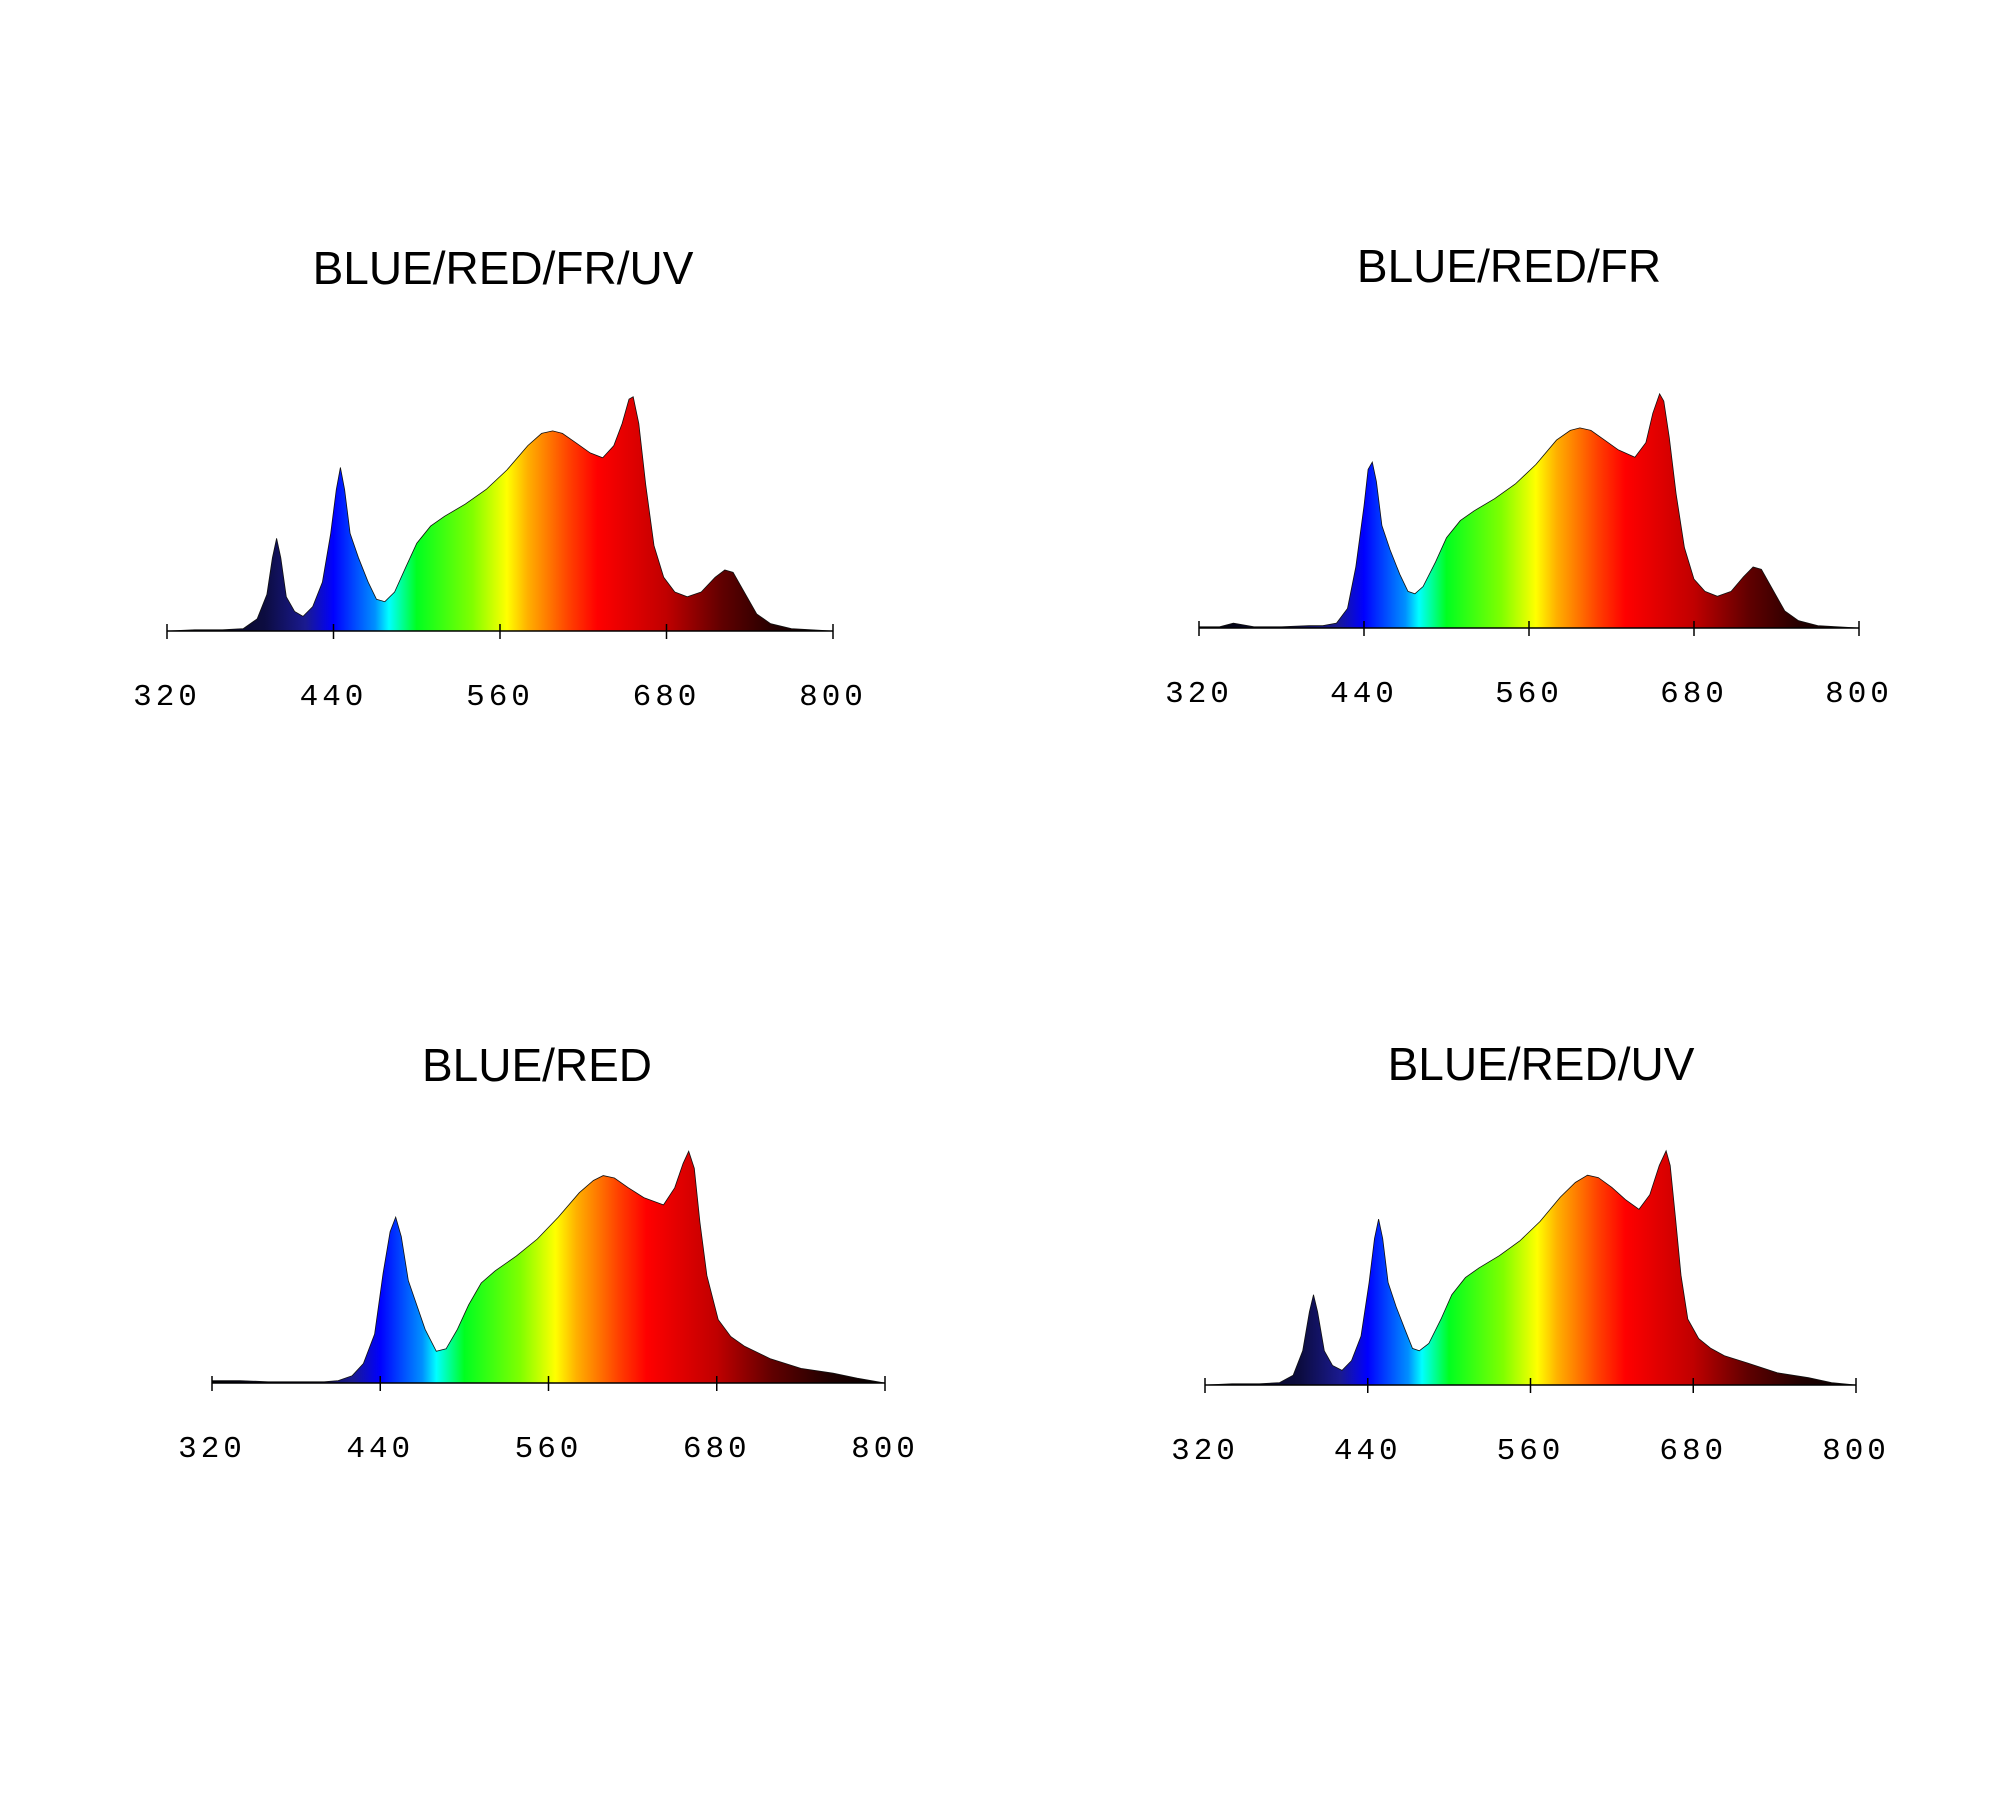 This screenshot has width=2000, height=1800. What do you see at coordinates (537, 1065) in the screenshot?
I see `chart-title: BLUE/RED` at bounding box center [537, 1065].